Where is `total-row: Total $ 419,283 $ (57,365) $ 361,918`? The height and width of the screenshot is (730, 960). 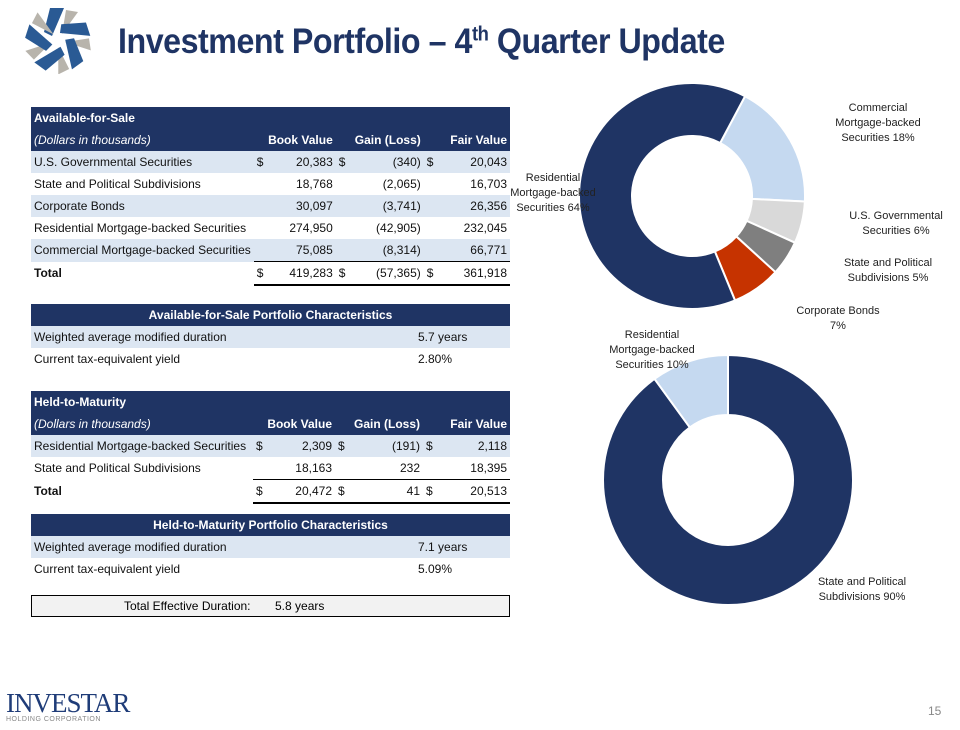 total-row: Total $ 419,283 $ (57,365) $ 361,918 is located at coordinates (270, 273).